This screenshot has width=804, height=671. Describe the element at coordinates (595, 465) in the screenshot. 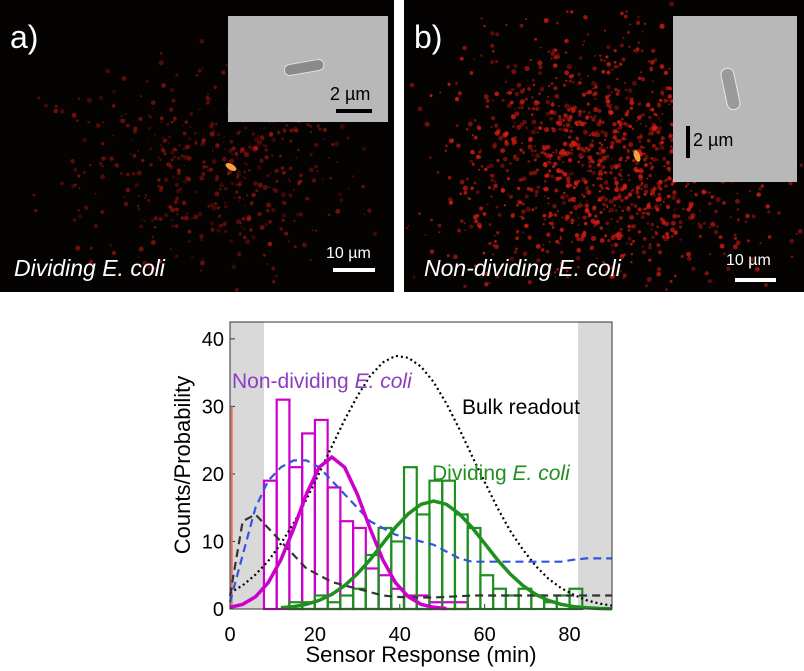

I see `shaded-region` at that location.